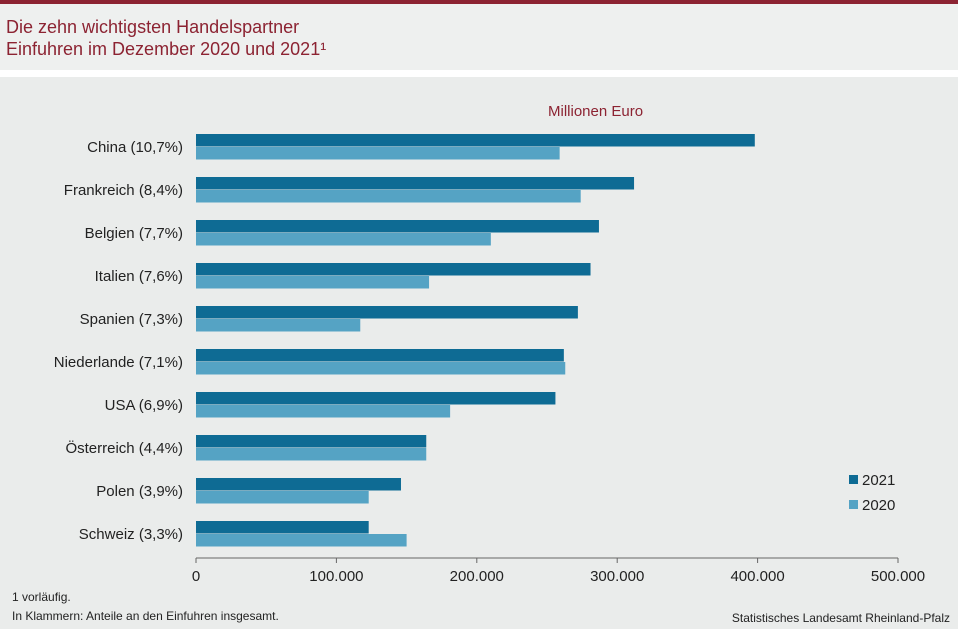 The width and height of the screenshot is (958, 629). I want to click on category-label: Österreich (4,4%), so click(124, 448).